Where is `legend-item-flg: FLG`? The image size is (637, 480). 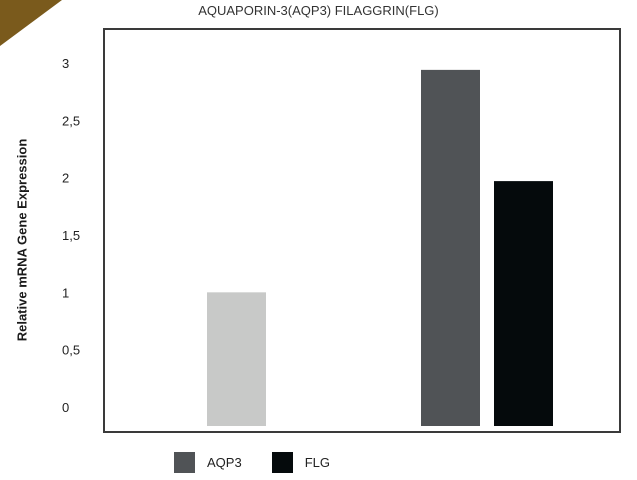 legend-item-flg: FLG is located at coordinates (300, 462).